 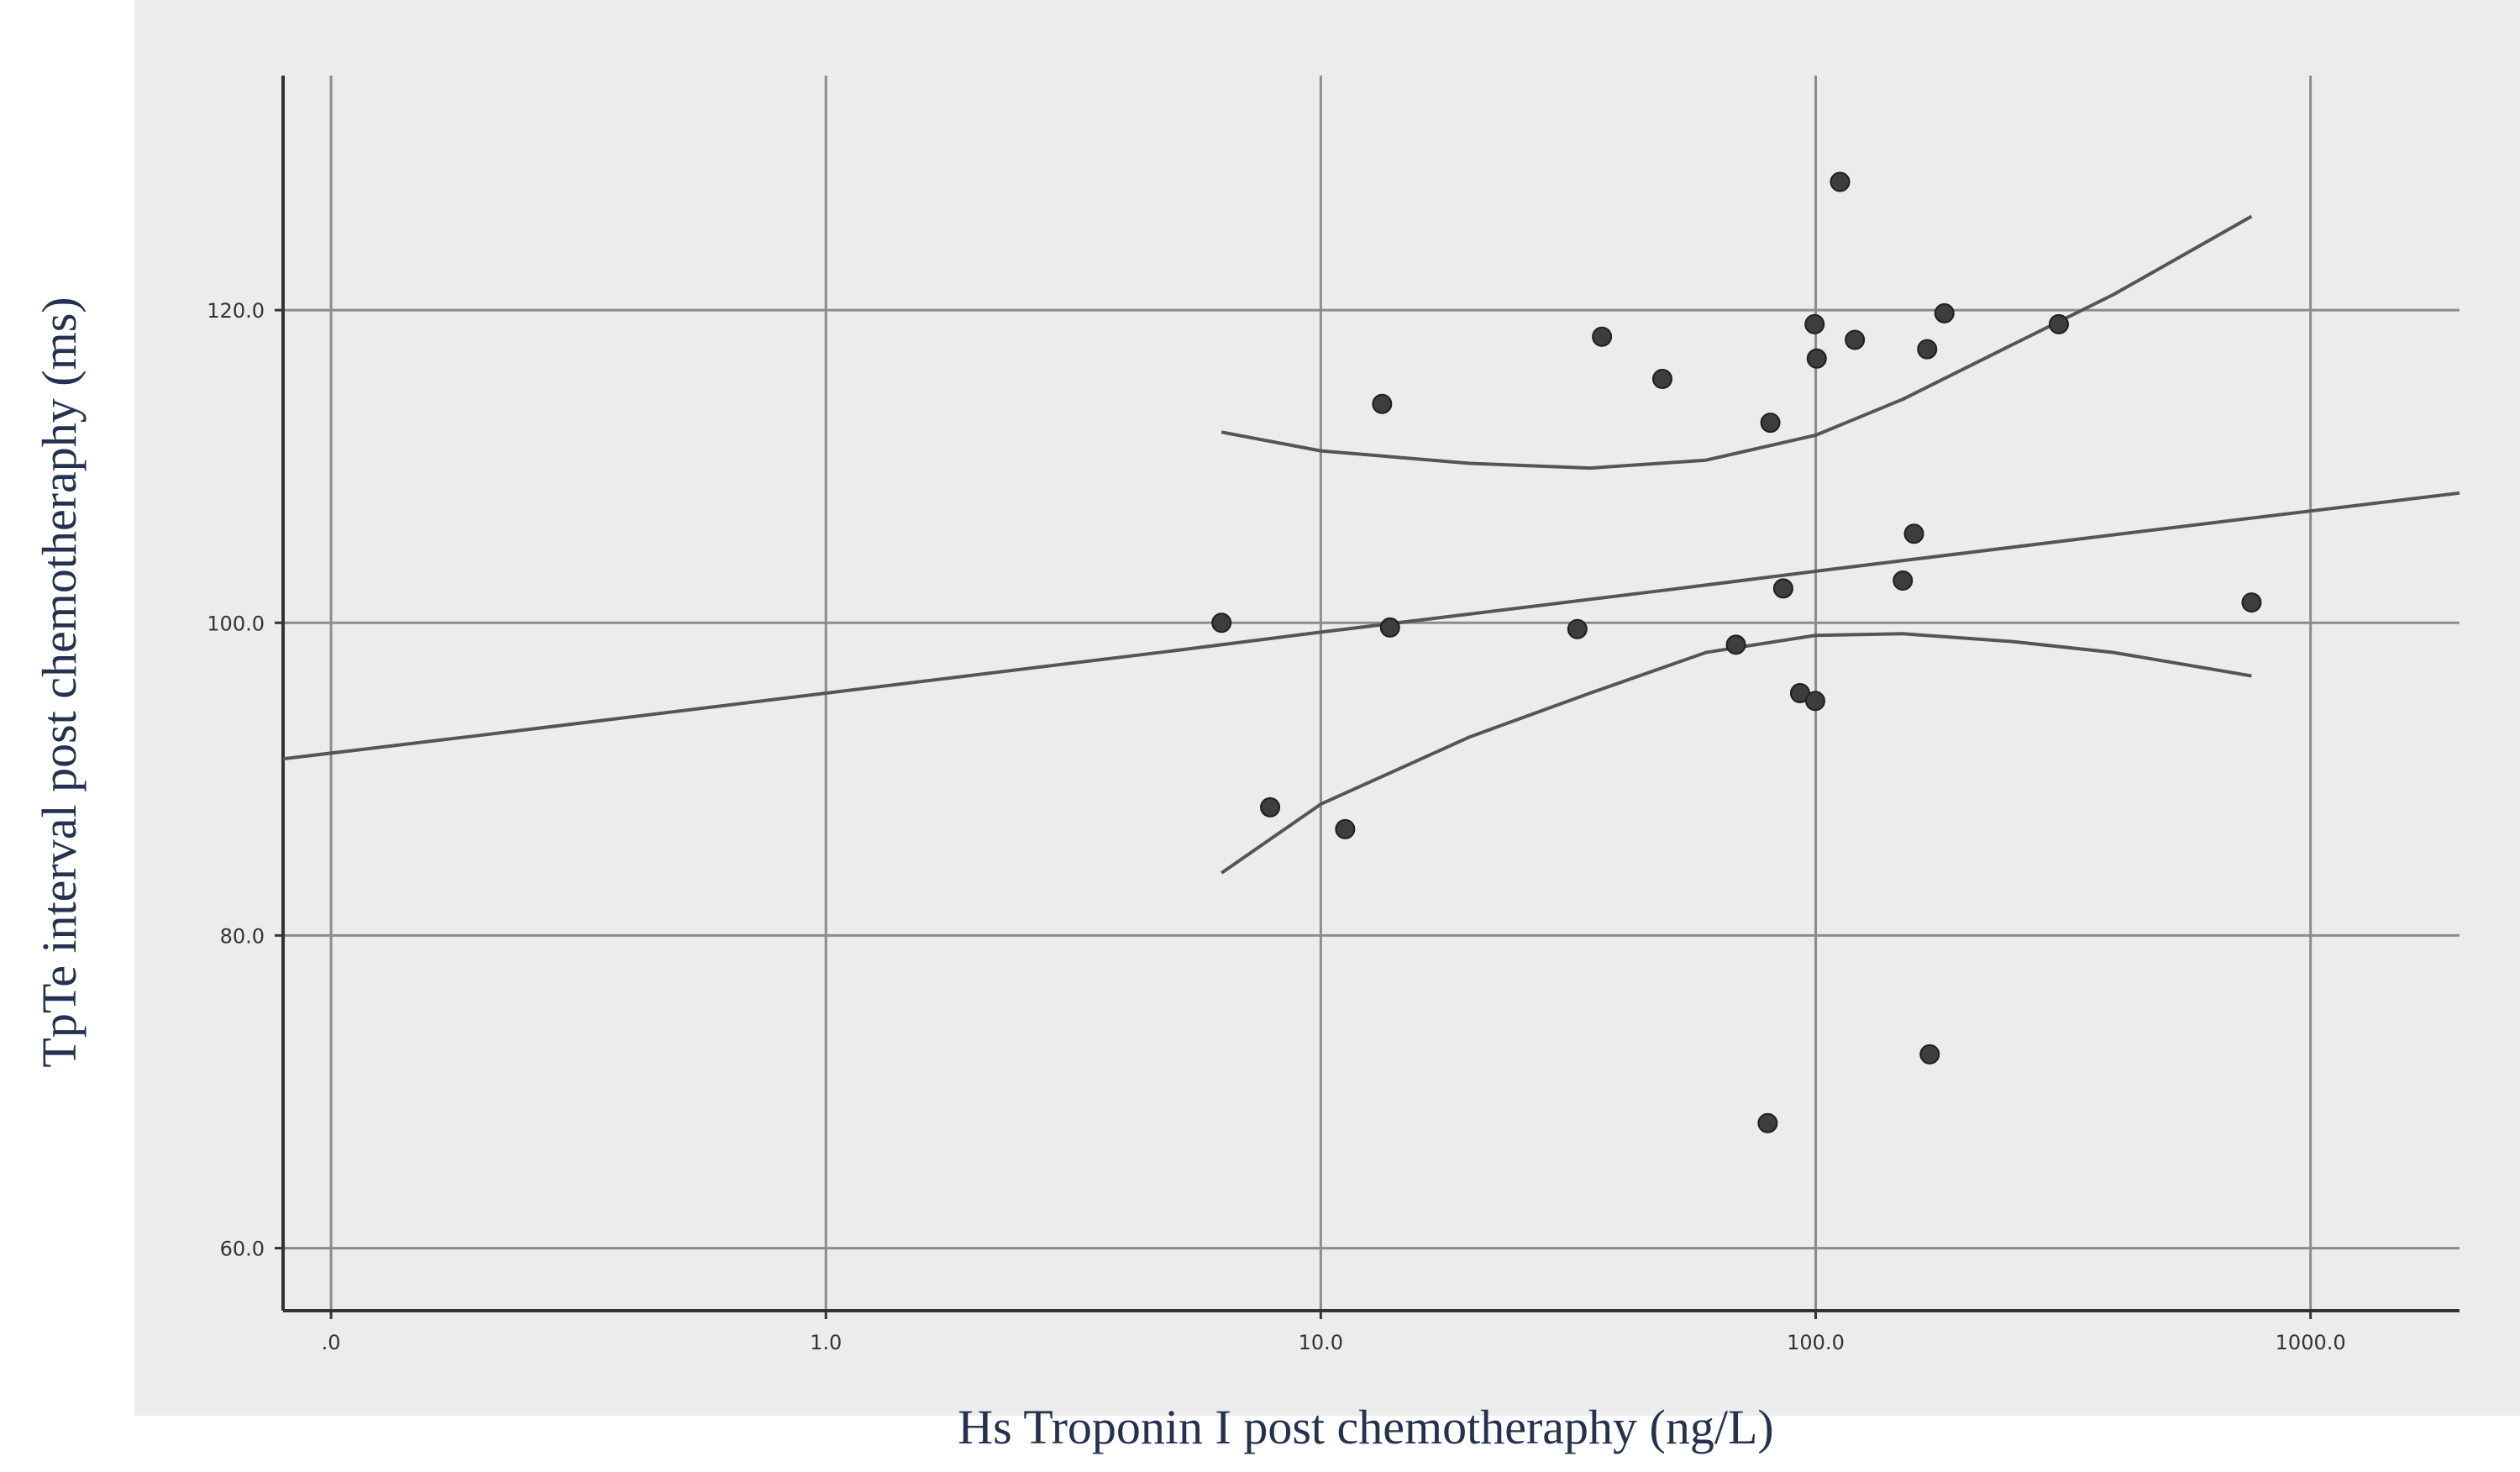 What do you see at coordinates (236, 623) in the screenshot?
I see `y-tick-label-2: 100.0` at bounding box center [236, 623].